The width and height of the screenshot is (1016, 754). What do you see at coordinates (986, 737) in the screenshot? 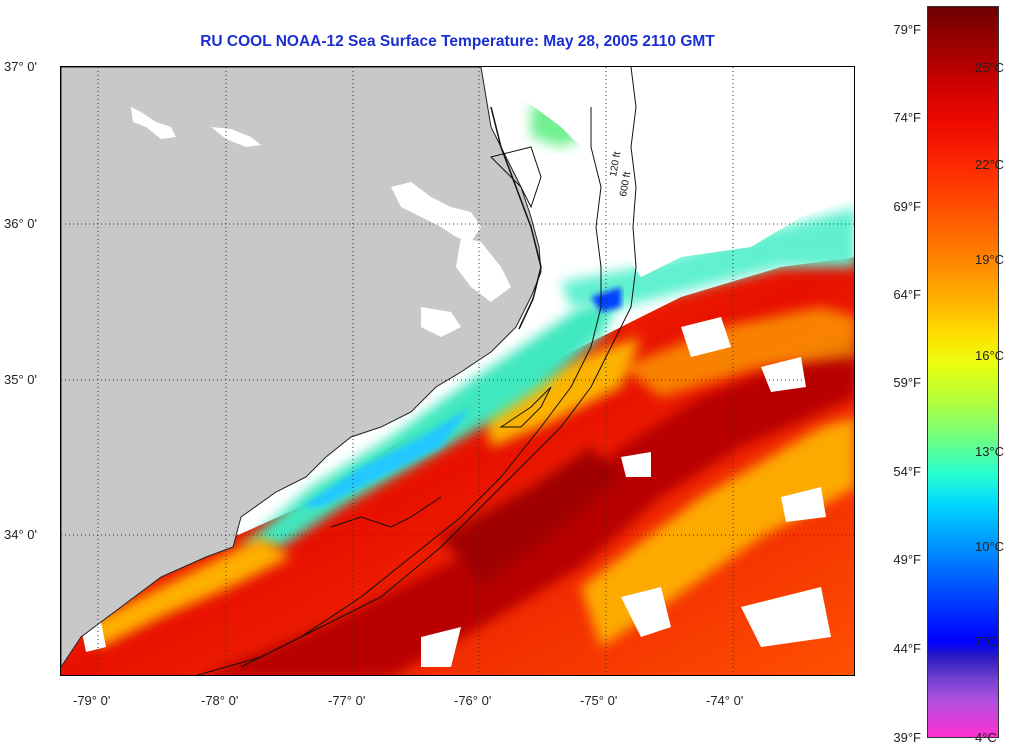
I see `cbar-c-4: 4°C` at bounding box center [986, 737].